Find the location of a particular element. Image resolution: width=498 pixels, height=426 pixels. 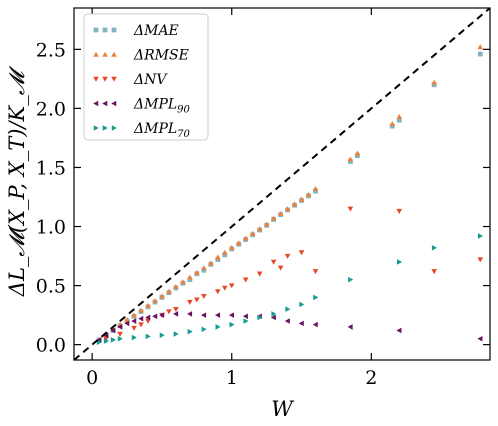

y-tick-label: 0.0 is located at coordinates (51, 346).